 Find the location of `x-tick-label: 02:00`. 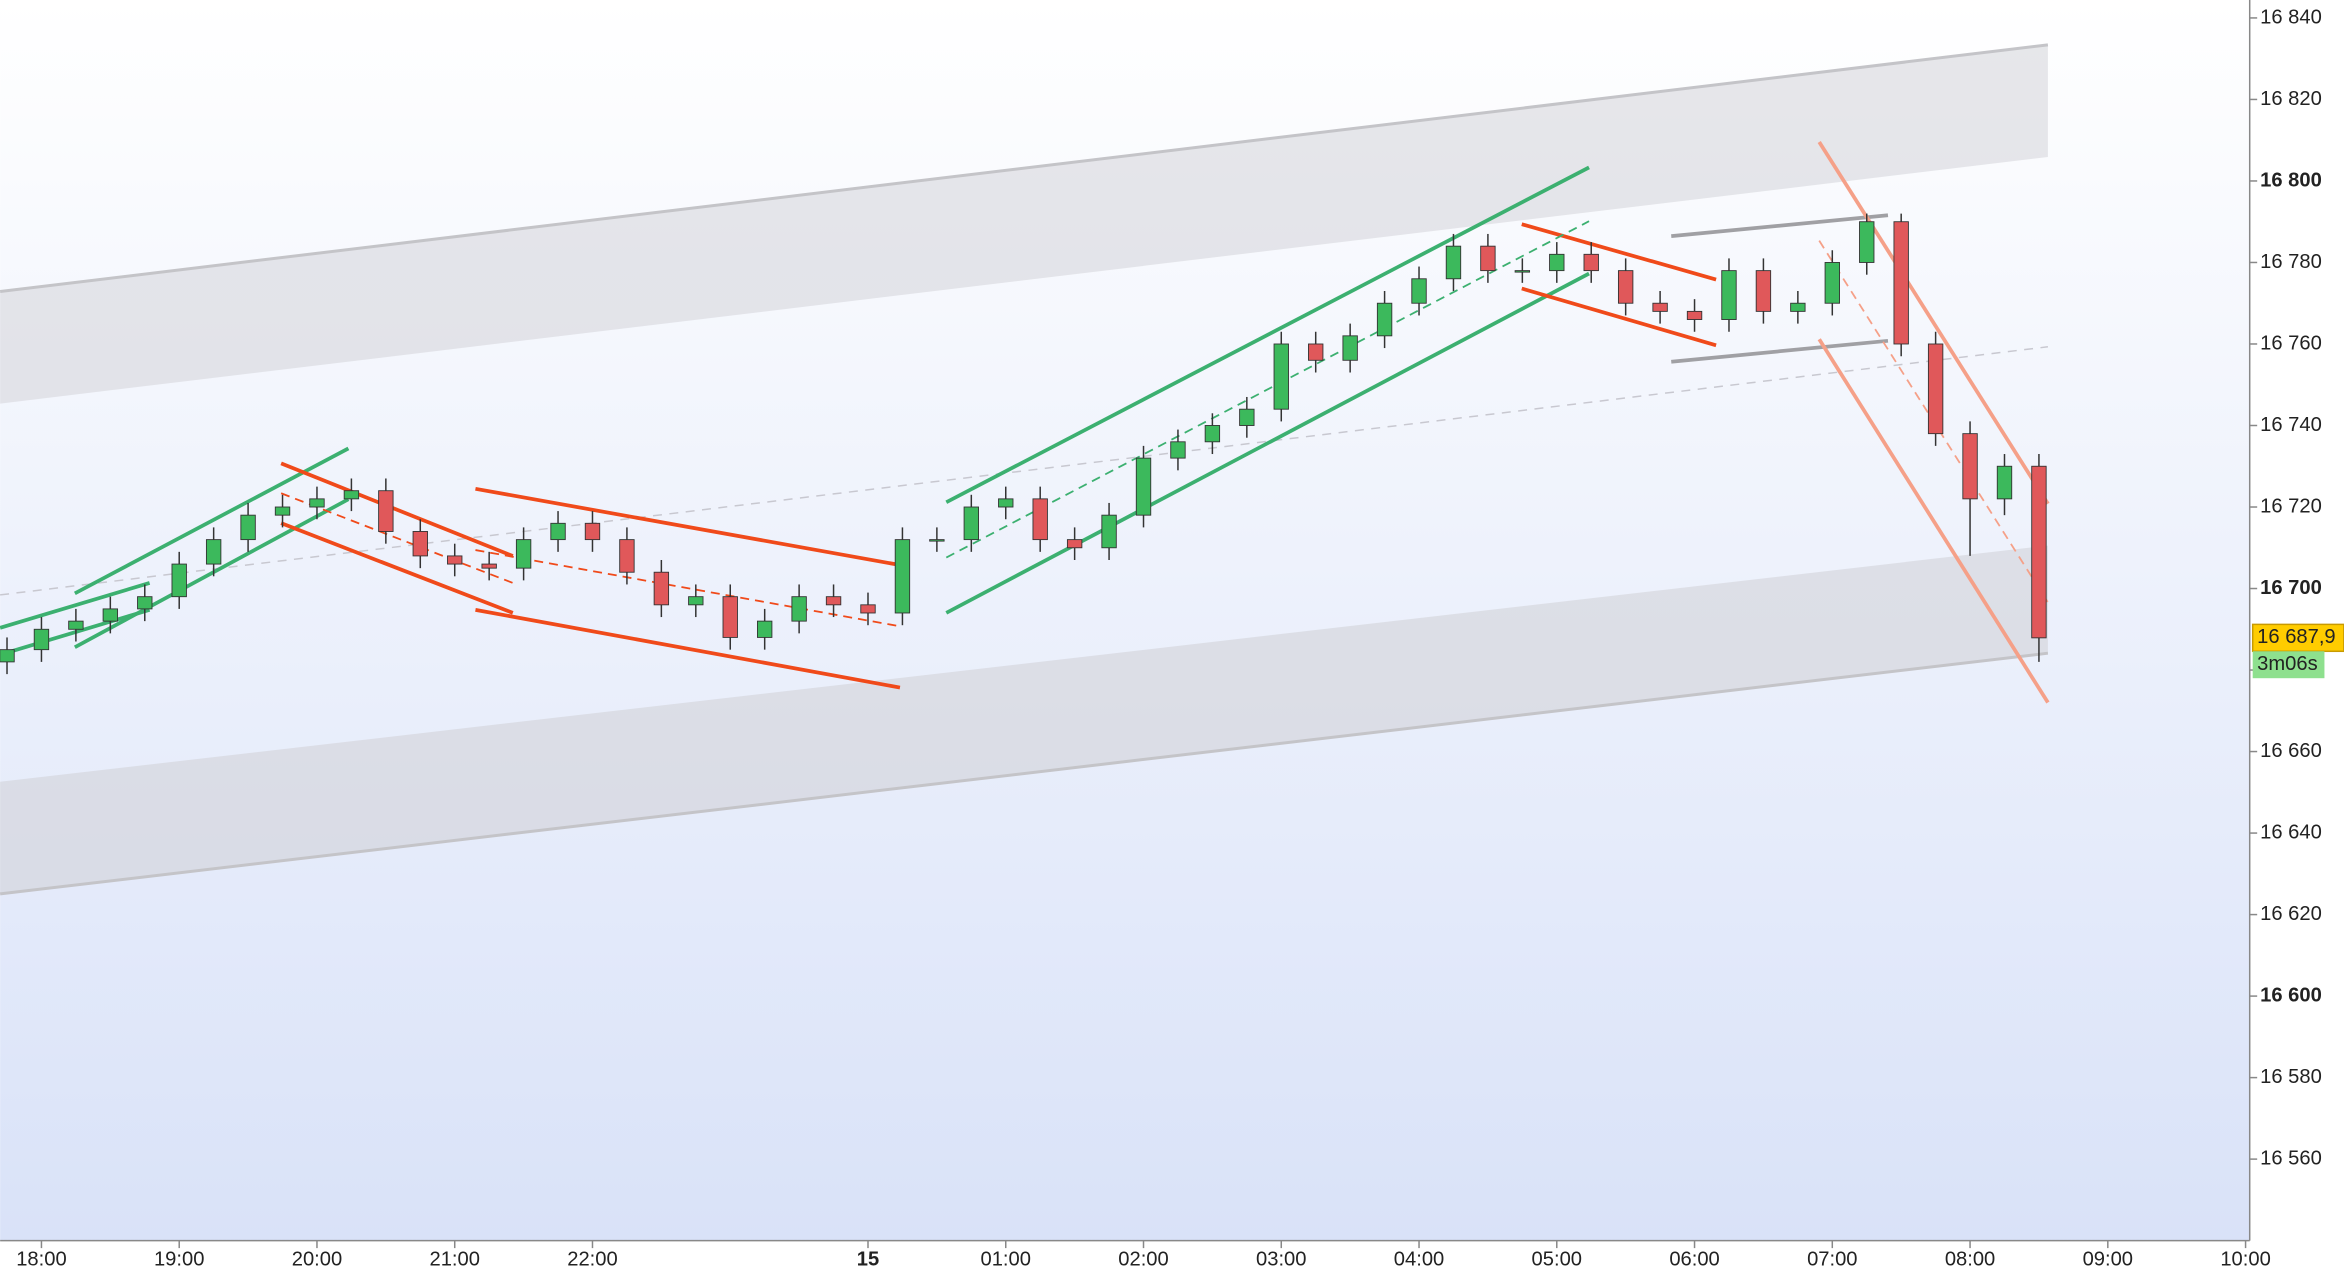

x-tick-label: 02:00 is located at coordinates (1143, 1259).